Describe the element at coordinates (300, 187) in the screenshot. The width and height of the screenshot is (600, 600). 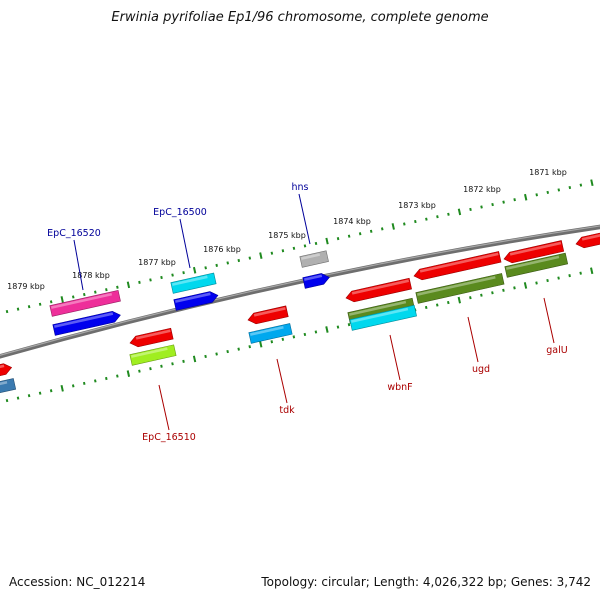
I see `gene-label: hns` at that location.